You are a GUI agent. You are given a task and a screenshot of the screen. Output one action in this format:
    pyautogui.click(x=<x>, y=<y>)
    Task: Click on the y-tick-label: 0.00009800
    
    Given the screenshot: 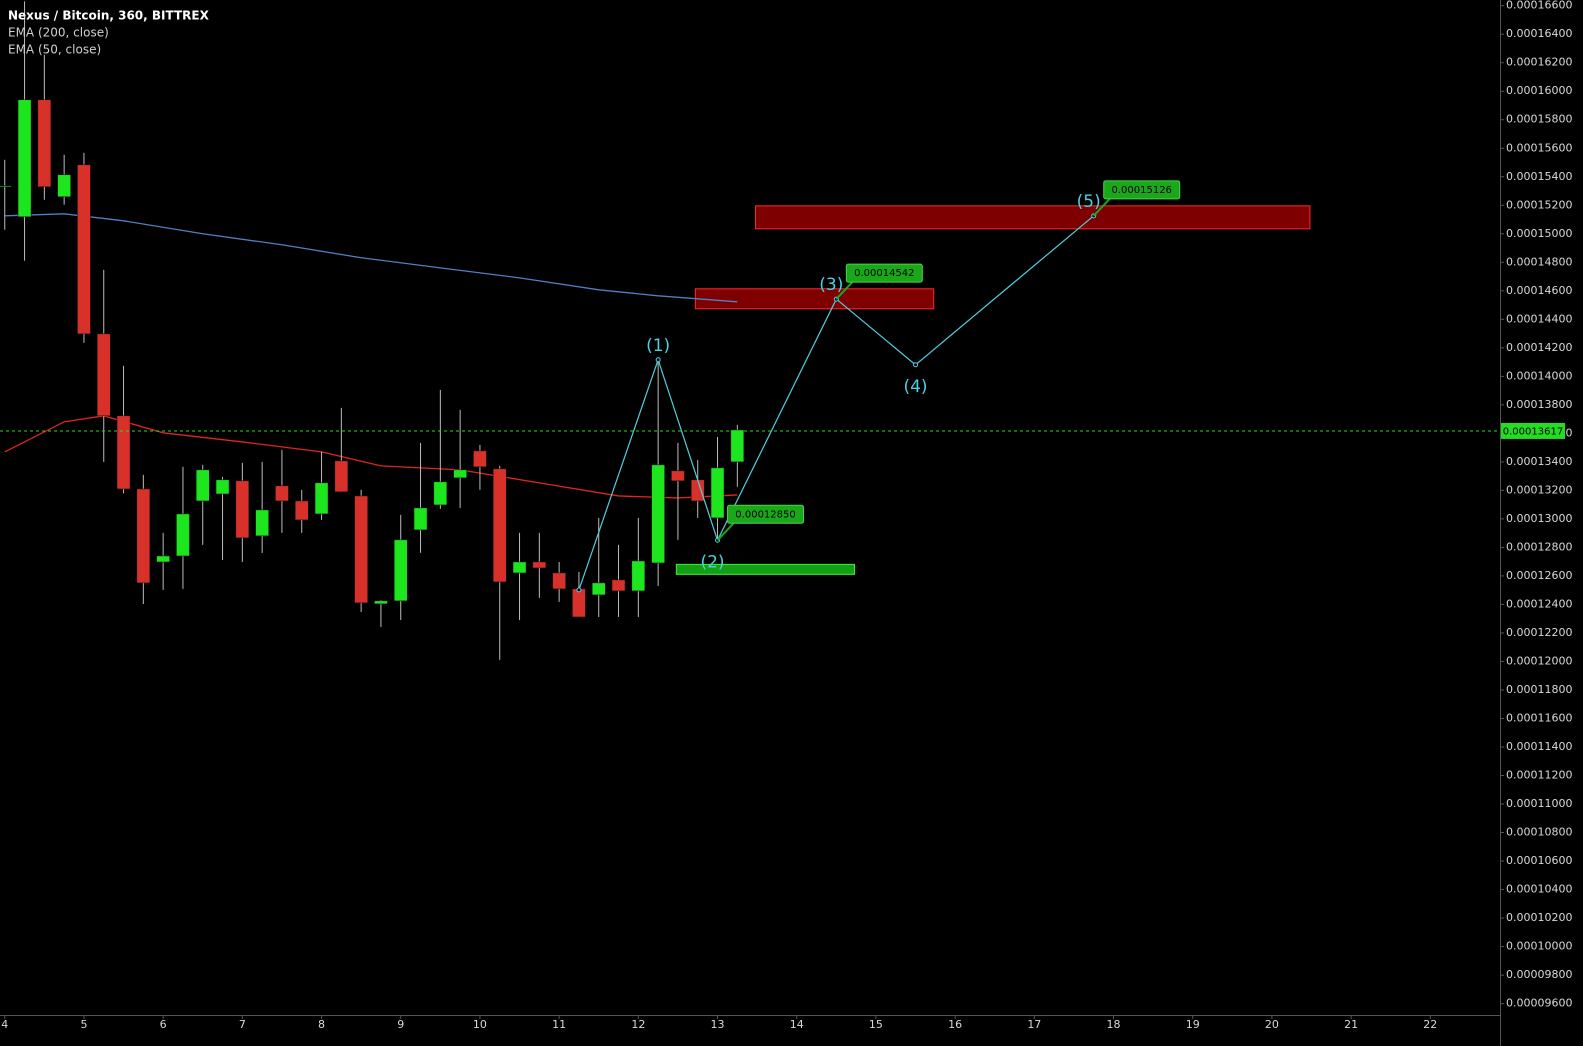 What is the action you would take?
    pyautogui.click(x=1539, y=974)
    